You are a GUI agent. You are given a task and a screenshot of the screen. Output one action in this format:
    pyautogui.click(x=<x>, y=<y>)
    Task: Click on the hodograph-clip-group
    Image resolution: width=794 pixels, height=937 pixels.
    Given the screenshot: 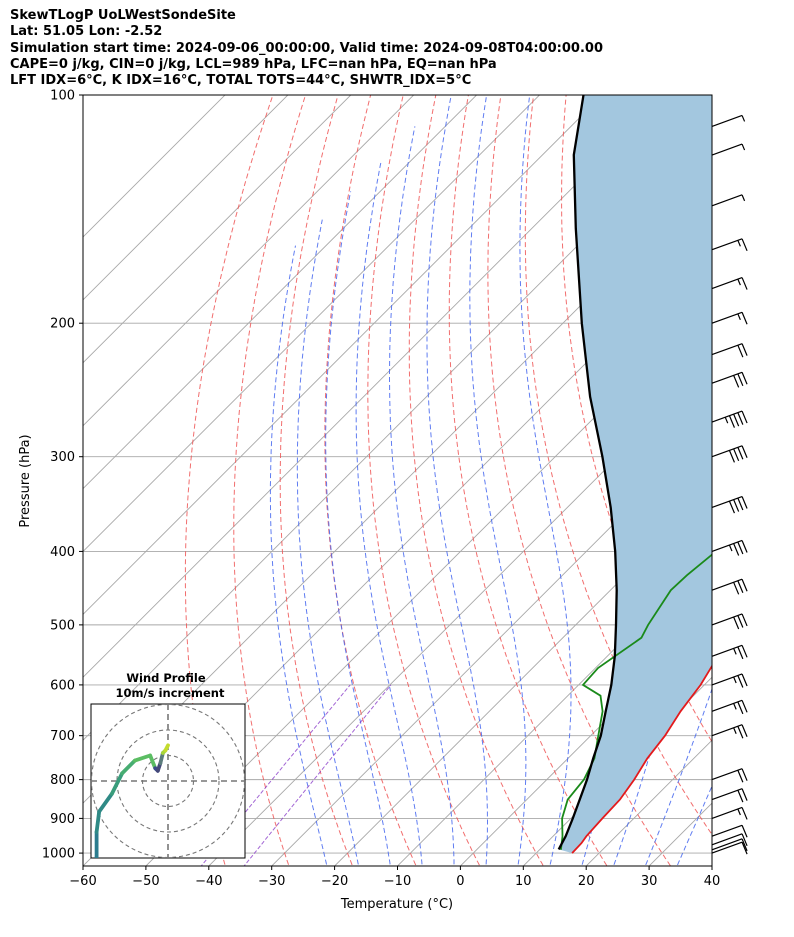 What is the action you would take?
    pyautogui.click(x=168, y=781)
    